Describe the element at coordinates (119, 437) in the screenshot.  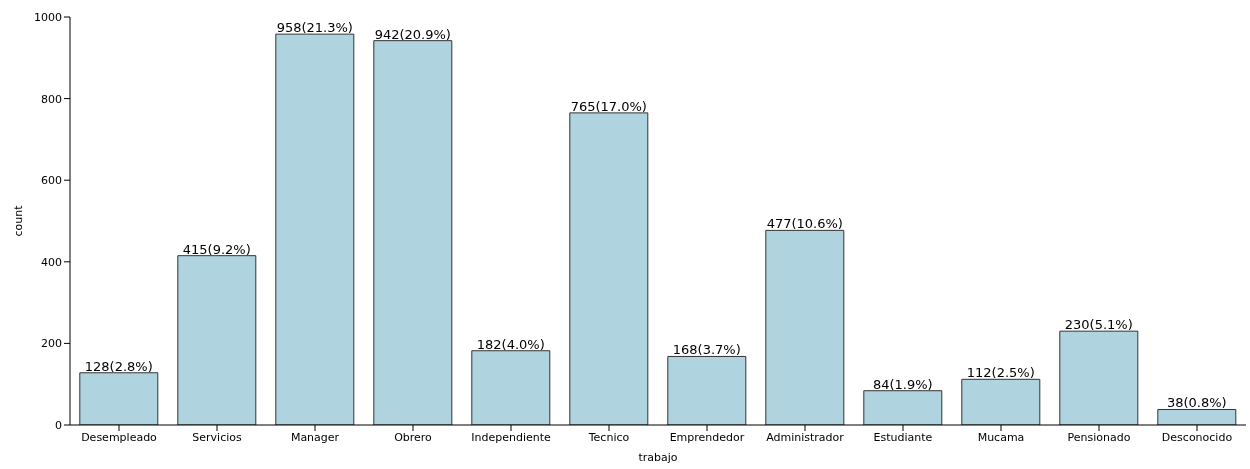
I see `x-tick-label: Desempleado` at that location.